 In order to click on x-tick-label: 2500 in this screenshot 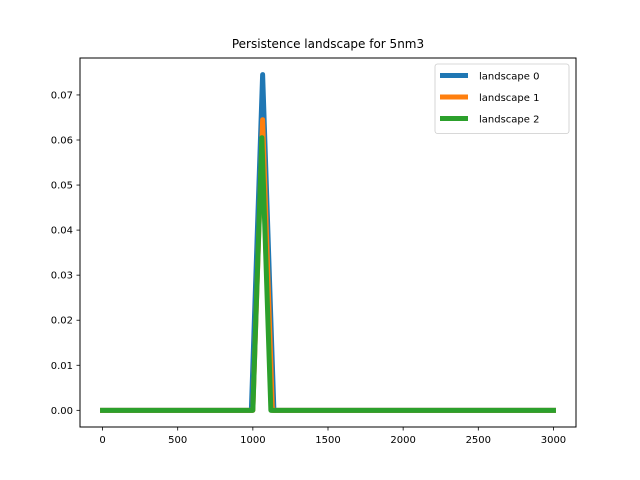, I will do `click(478, 440)`.